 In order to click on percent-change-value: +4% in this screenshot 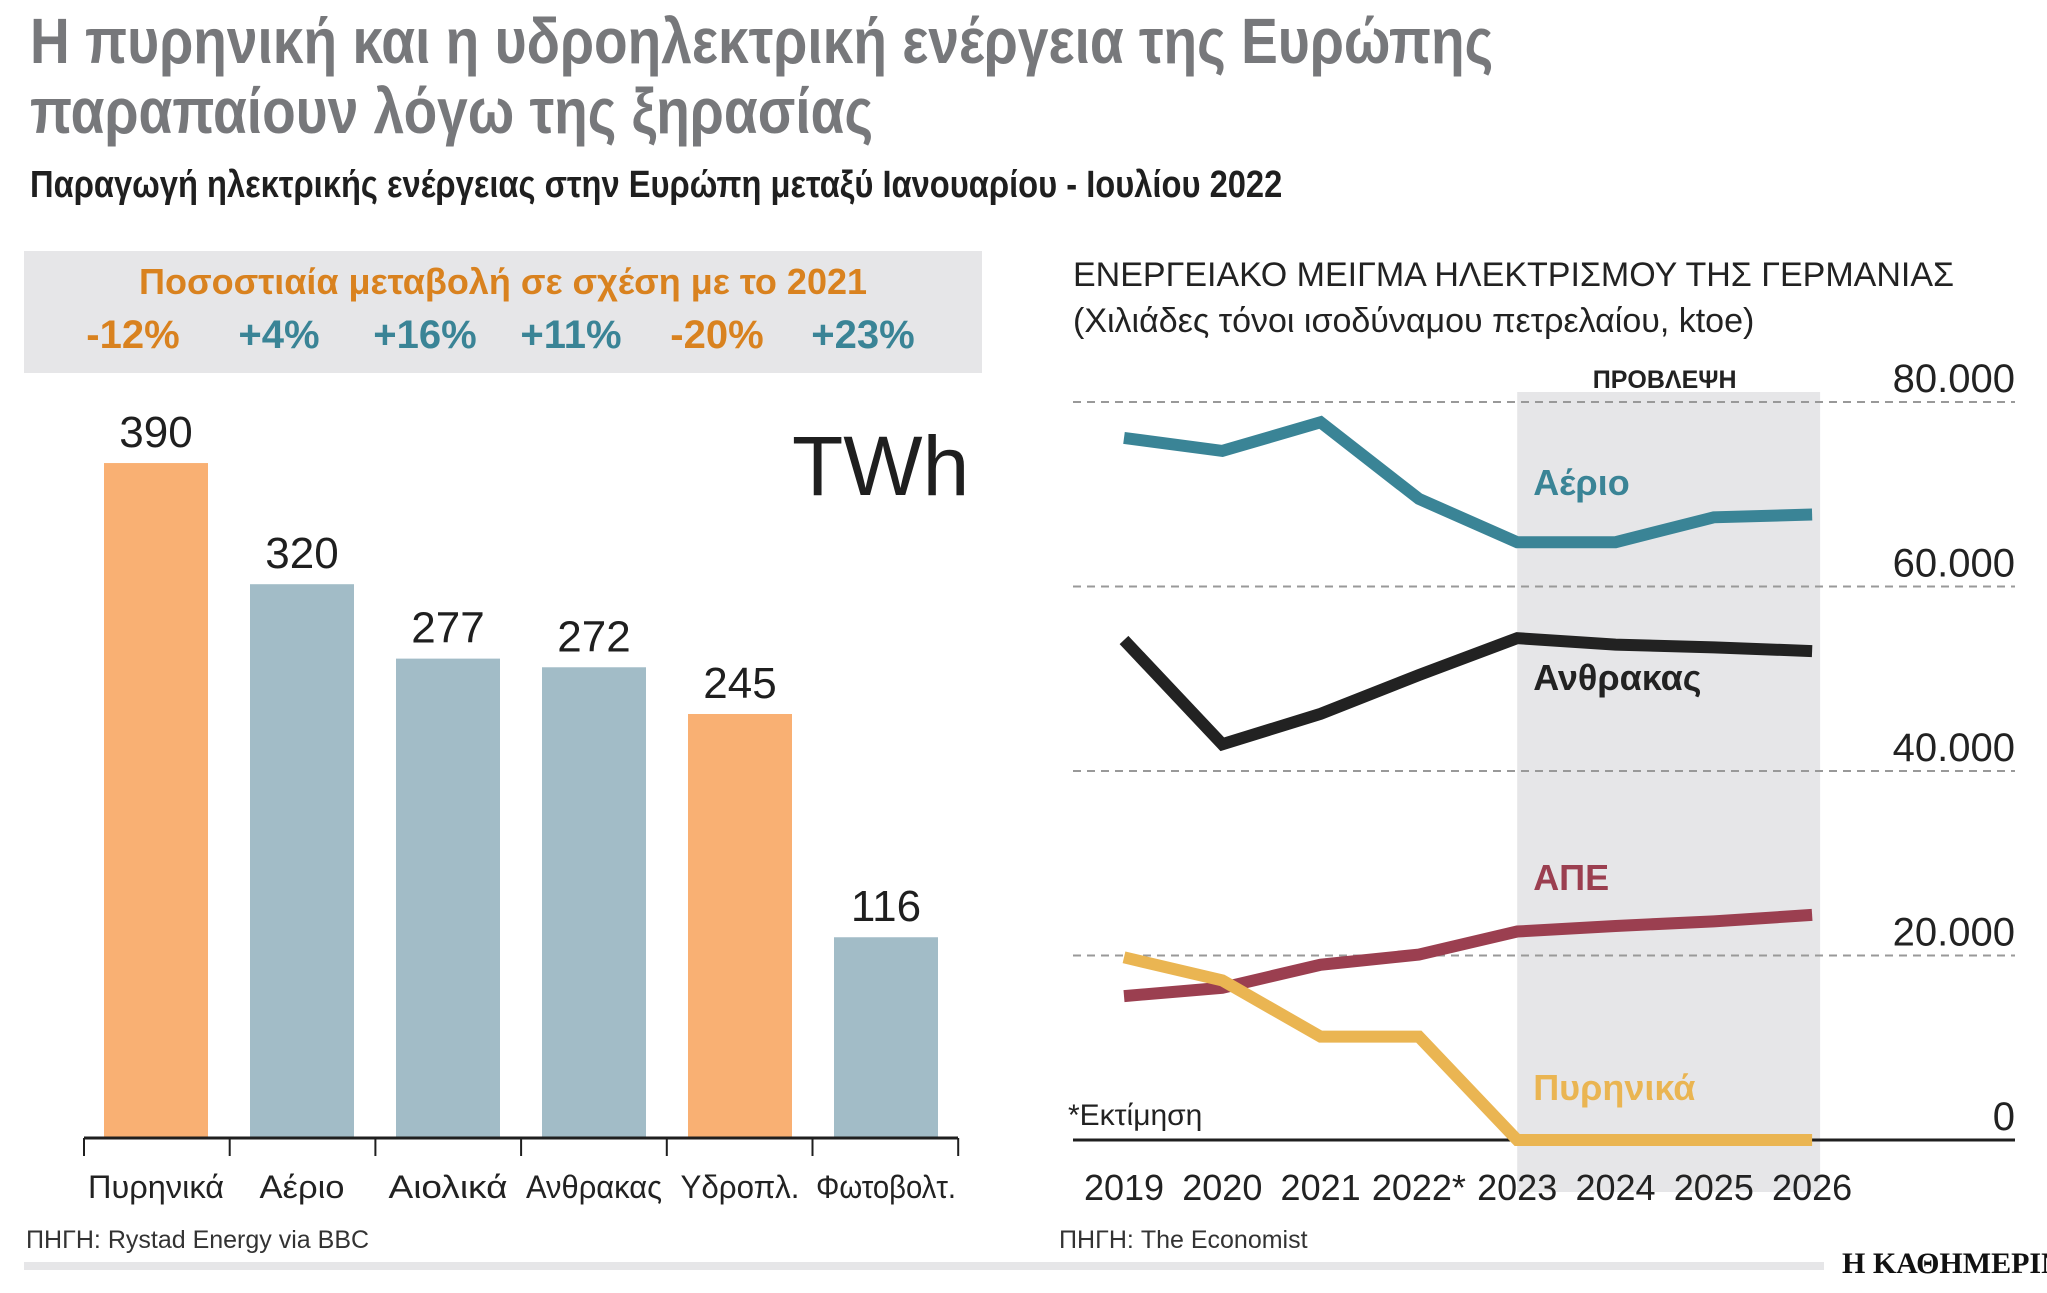, I will do `click(279, 335)`.